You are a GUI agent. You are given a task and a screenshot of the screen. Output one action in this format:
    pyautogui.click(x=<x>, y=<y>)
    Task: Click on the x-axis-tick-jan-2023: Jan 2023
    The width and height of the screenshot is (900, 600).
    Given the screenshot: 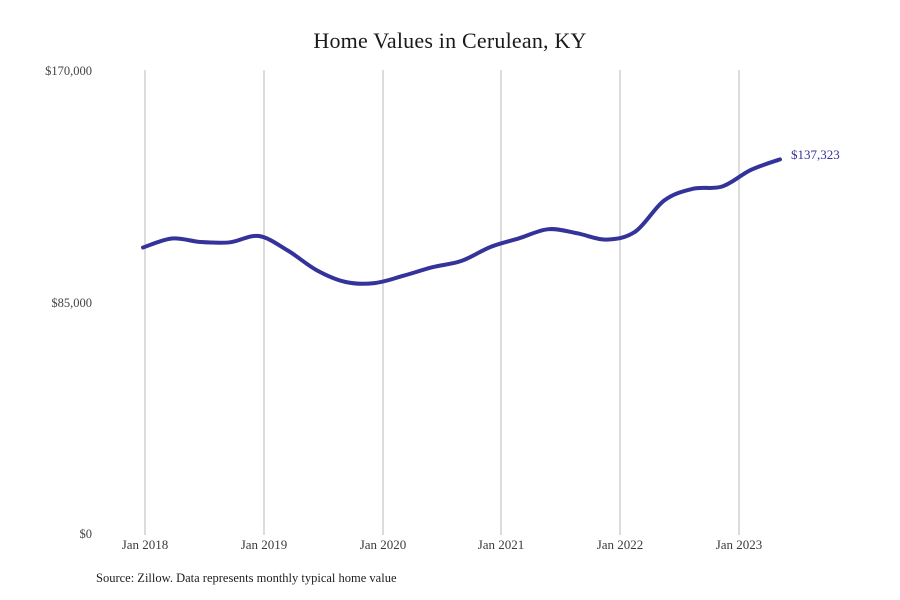 What is the action you would take?
    pyautogui.click(x=739, y=544)
    